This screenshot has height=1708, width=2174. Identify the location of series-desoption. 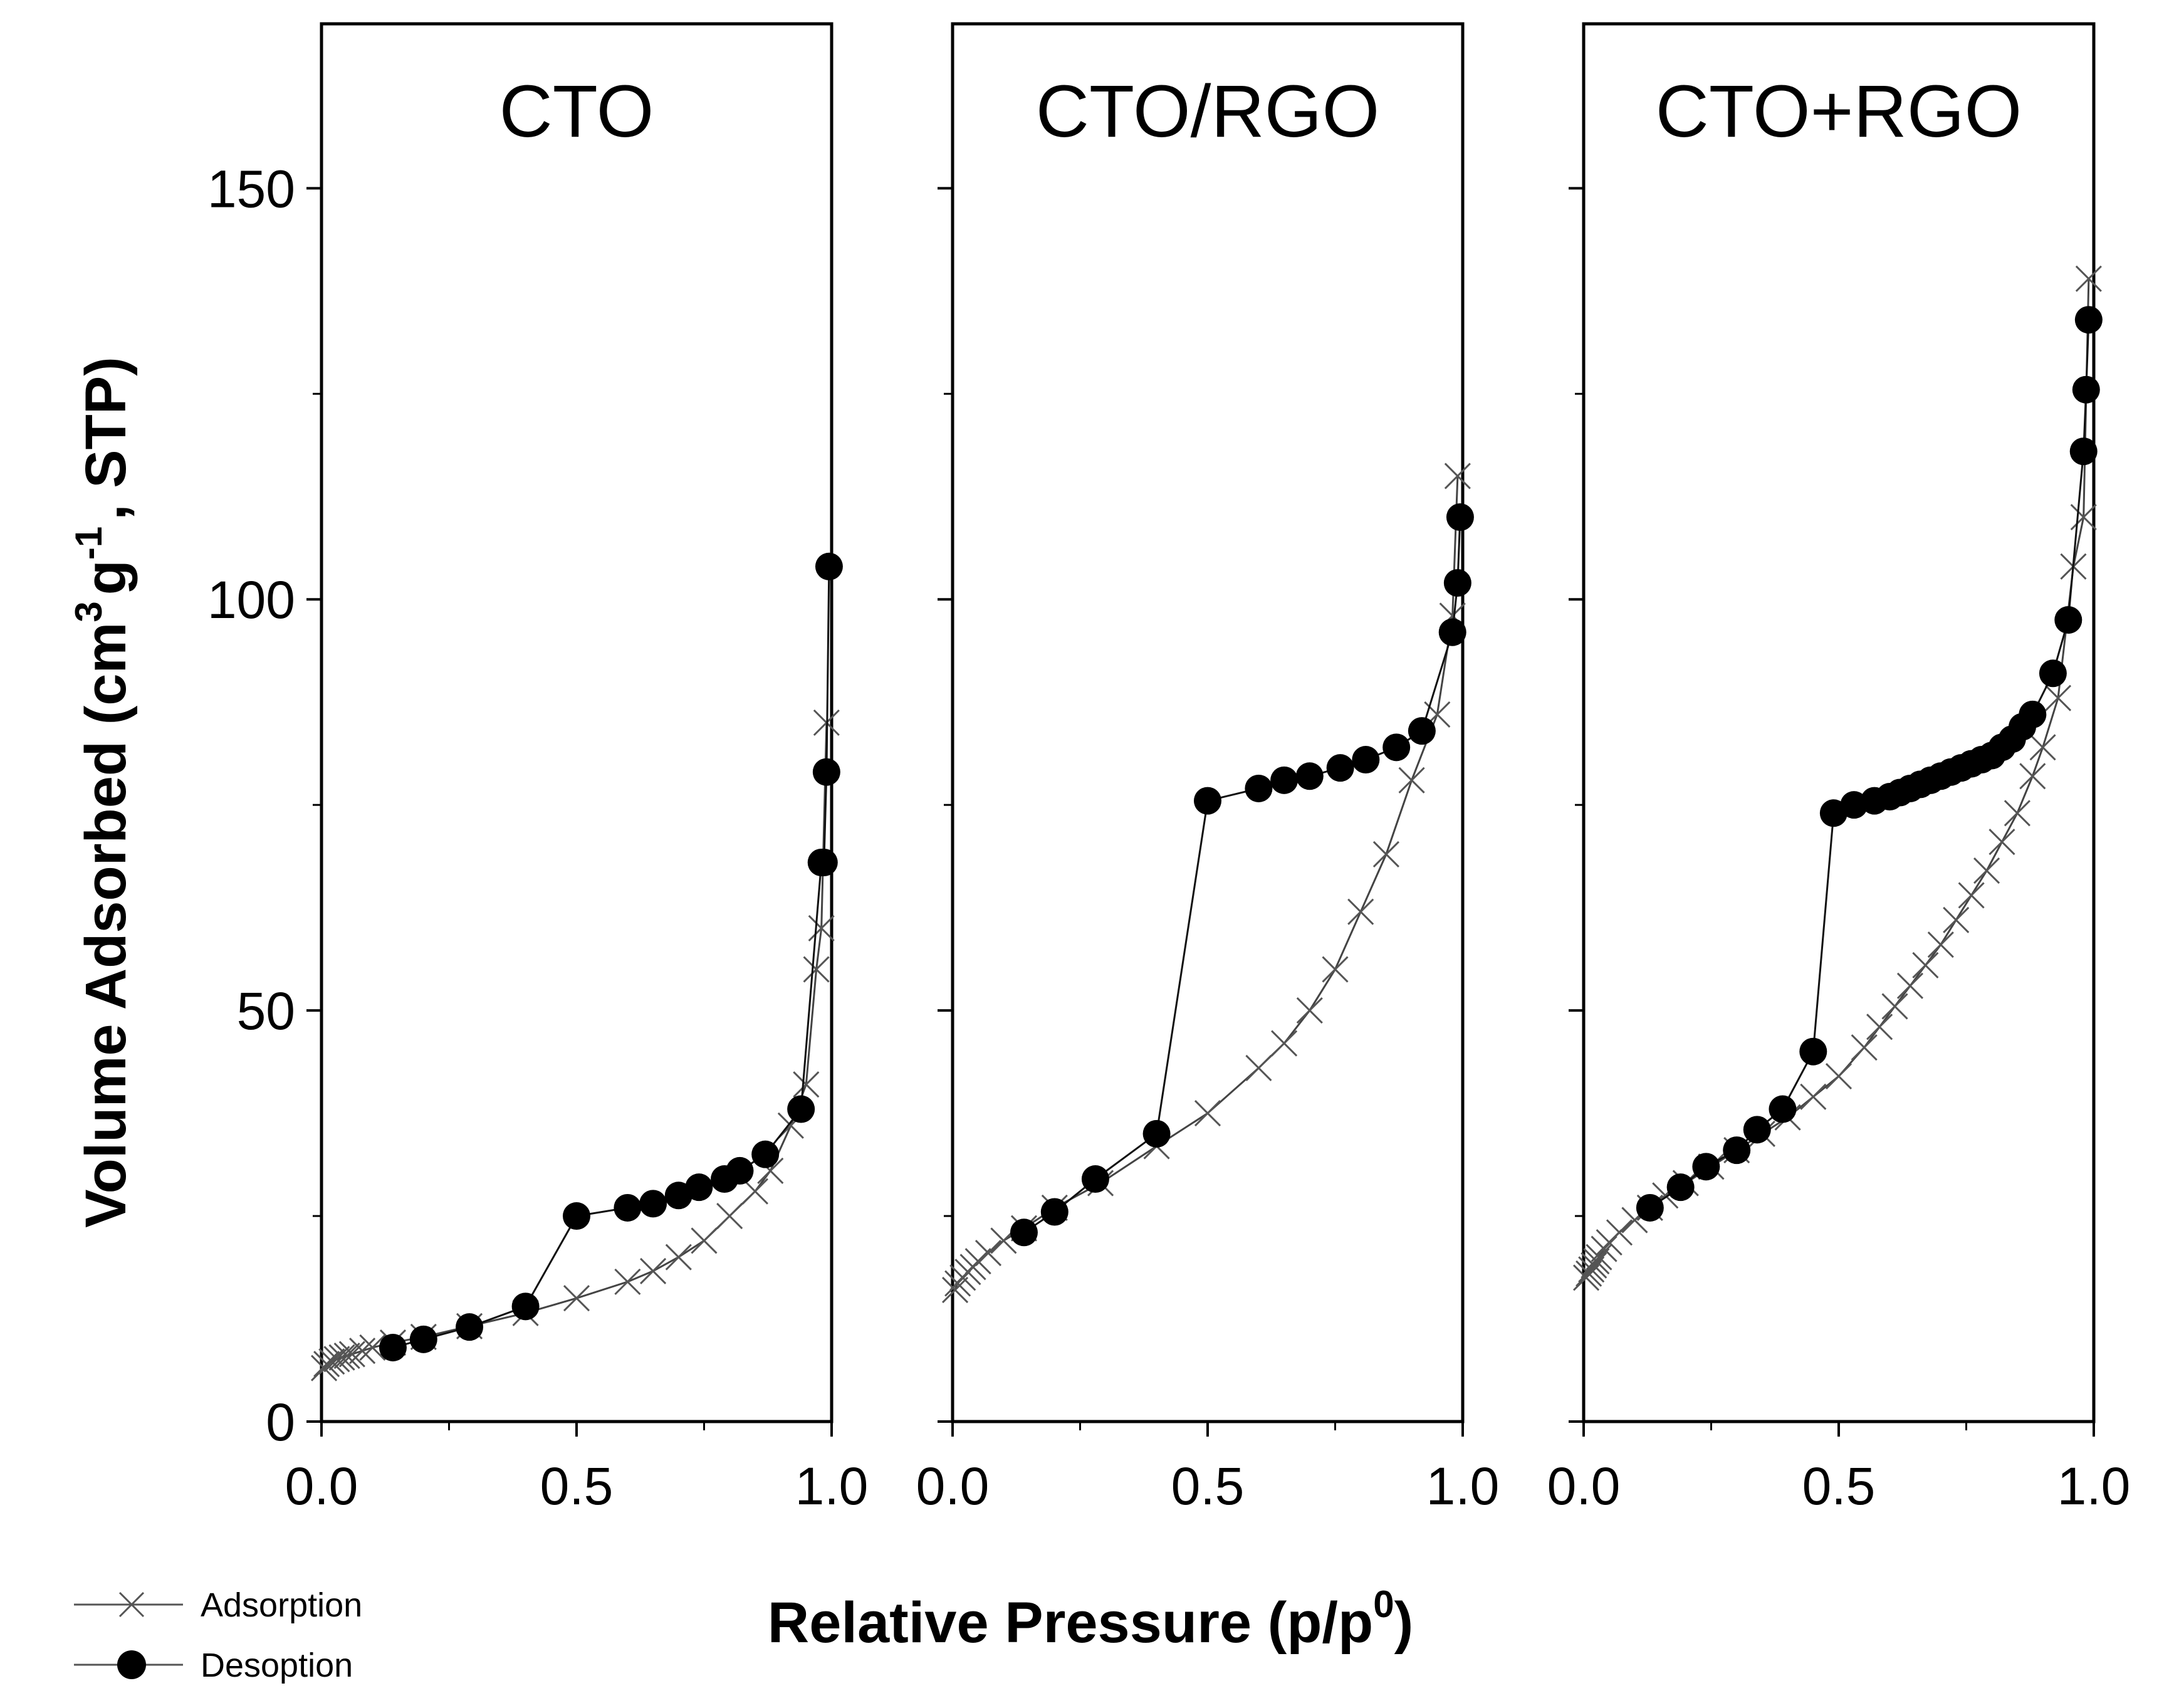
(1869, 764).